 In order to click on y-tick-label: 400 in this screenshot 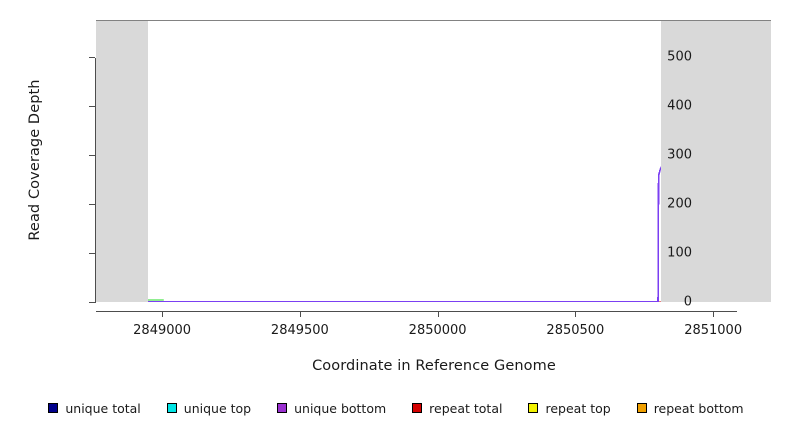, I will do `click(679, 106)`.